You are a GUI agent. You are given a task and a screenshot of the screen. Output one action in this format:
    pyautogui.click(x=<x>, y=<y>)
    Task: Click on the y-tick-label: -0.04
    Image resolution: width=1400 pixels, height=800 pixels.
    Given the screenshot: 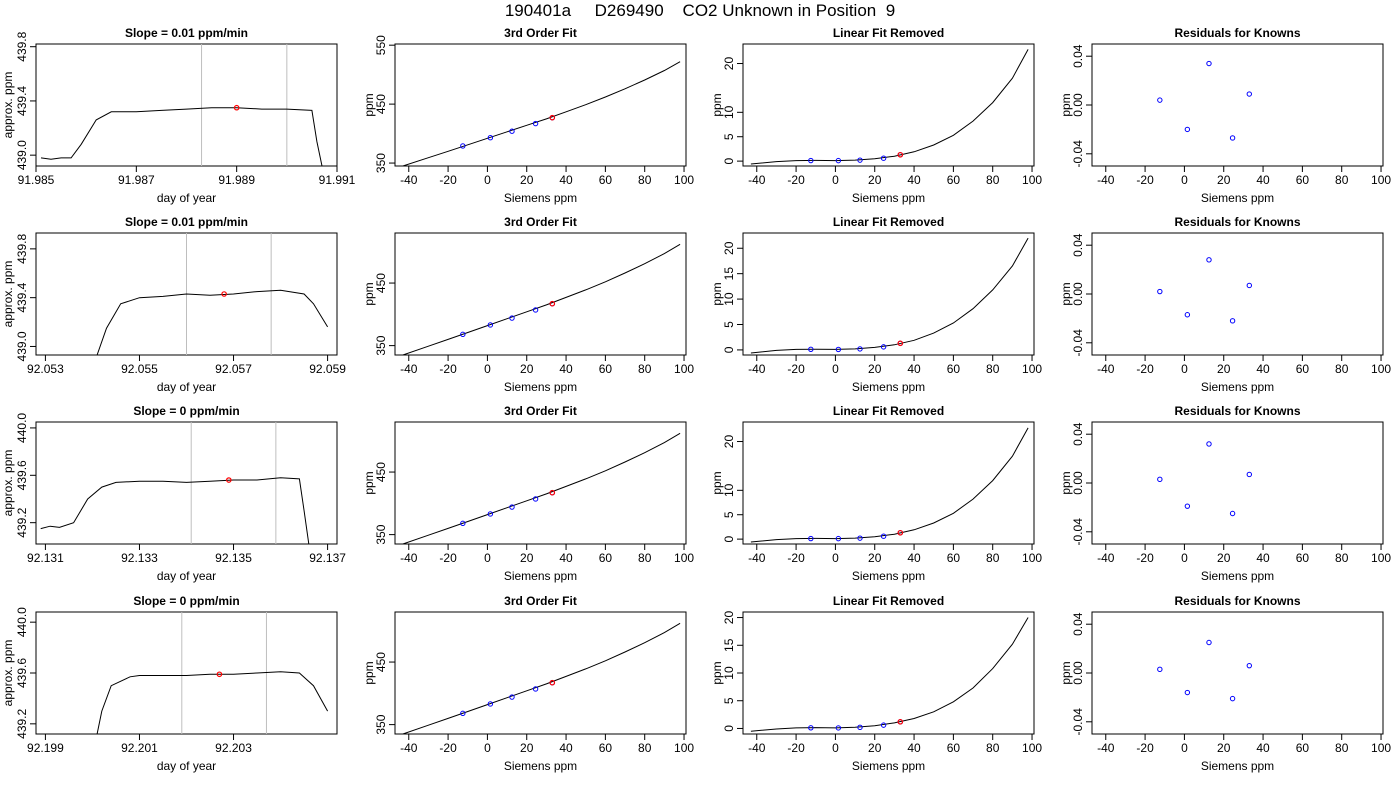 What is the action you would take?
    pyautogui.click(x=1078, y=532)
    